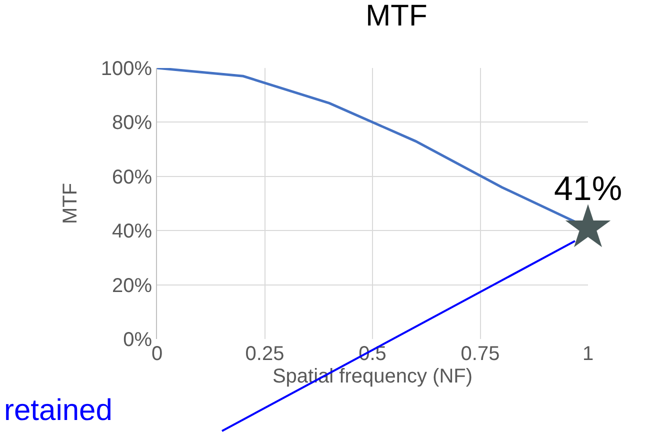 The height and width of the screenshot is (432, 650). I want to click on y-axis-title: MTF, so click(70, 203).